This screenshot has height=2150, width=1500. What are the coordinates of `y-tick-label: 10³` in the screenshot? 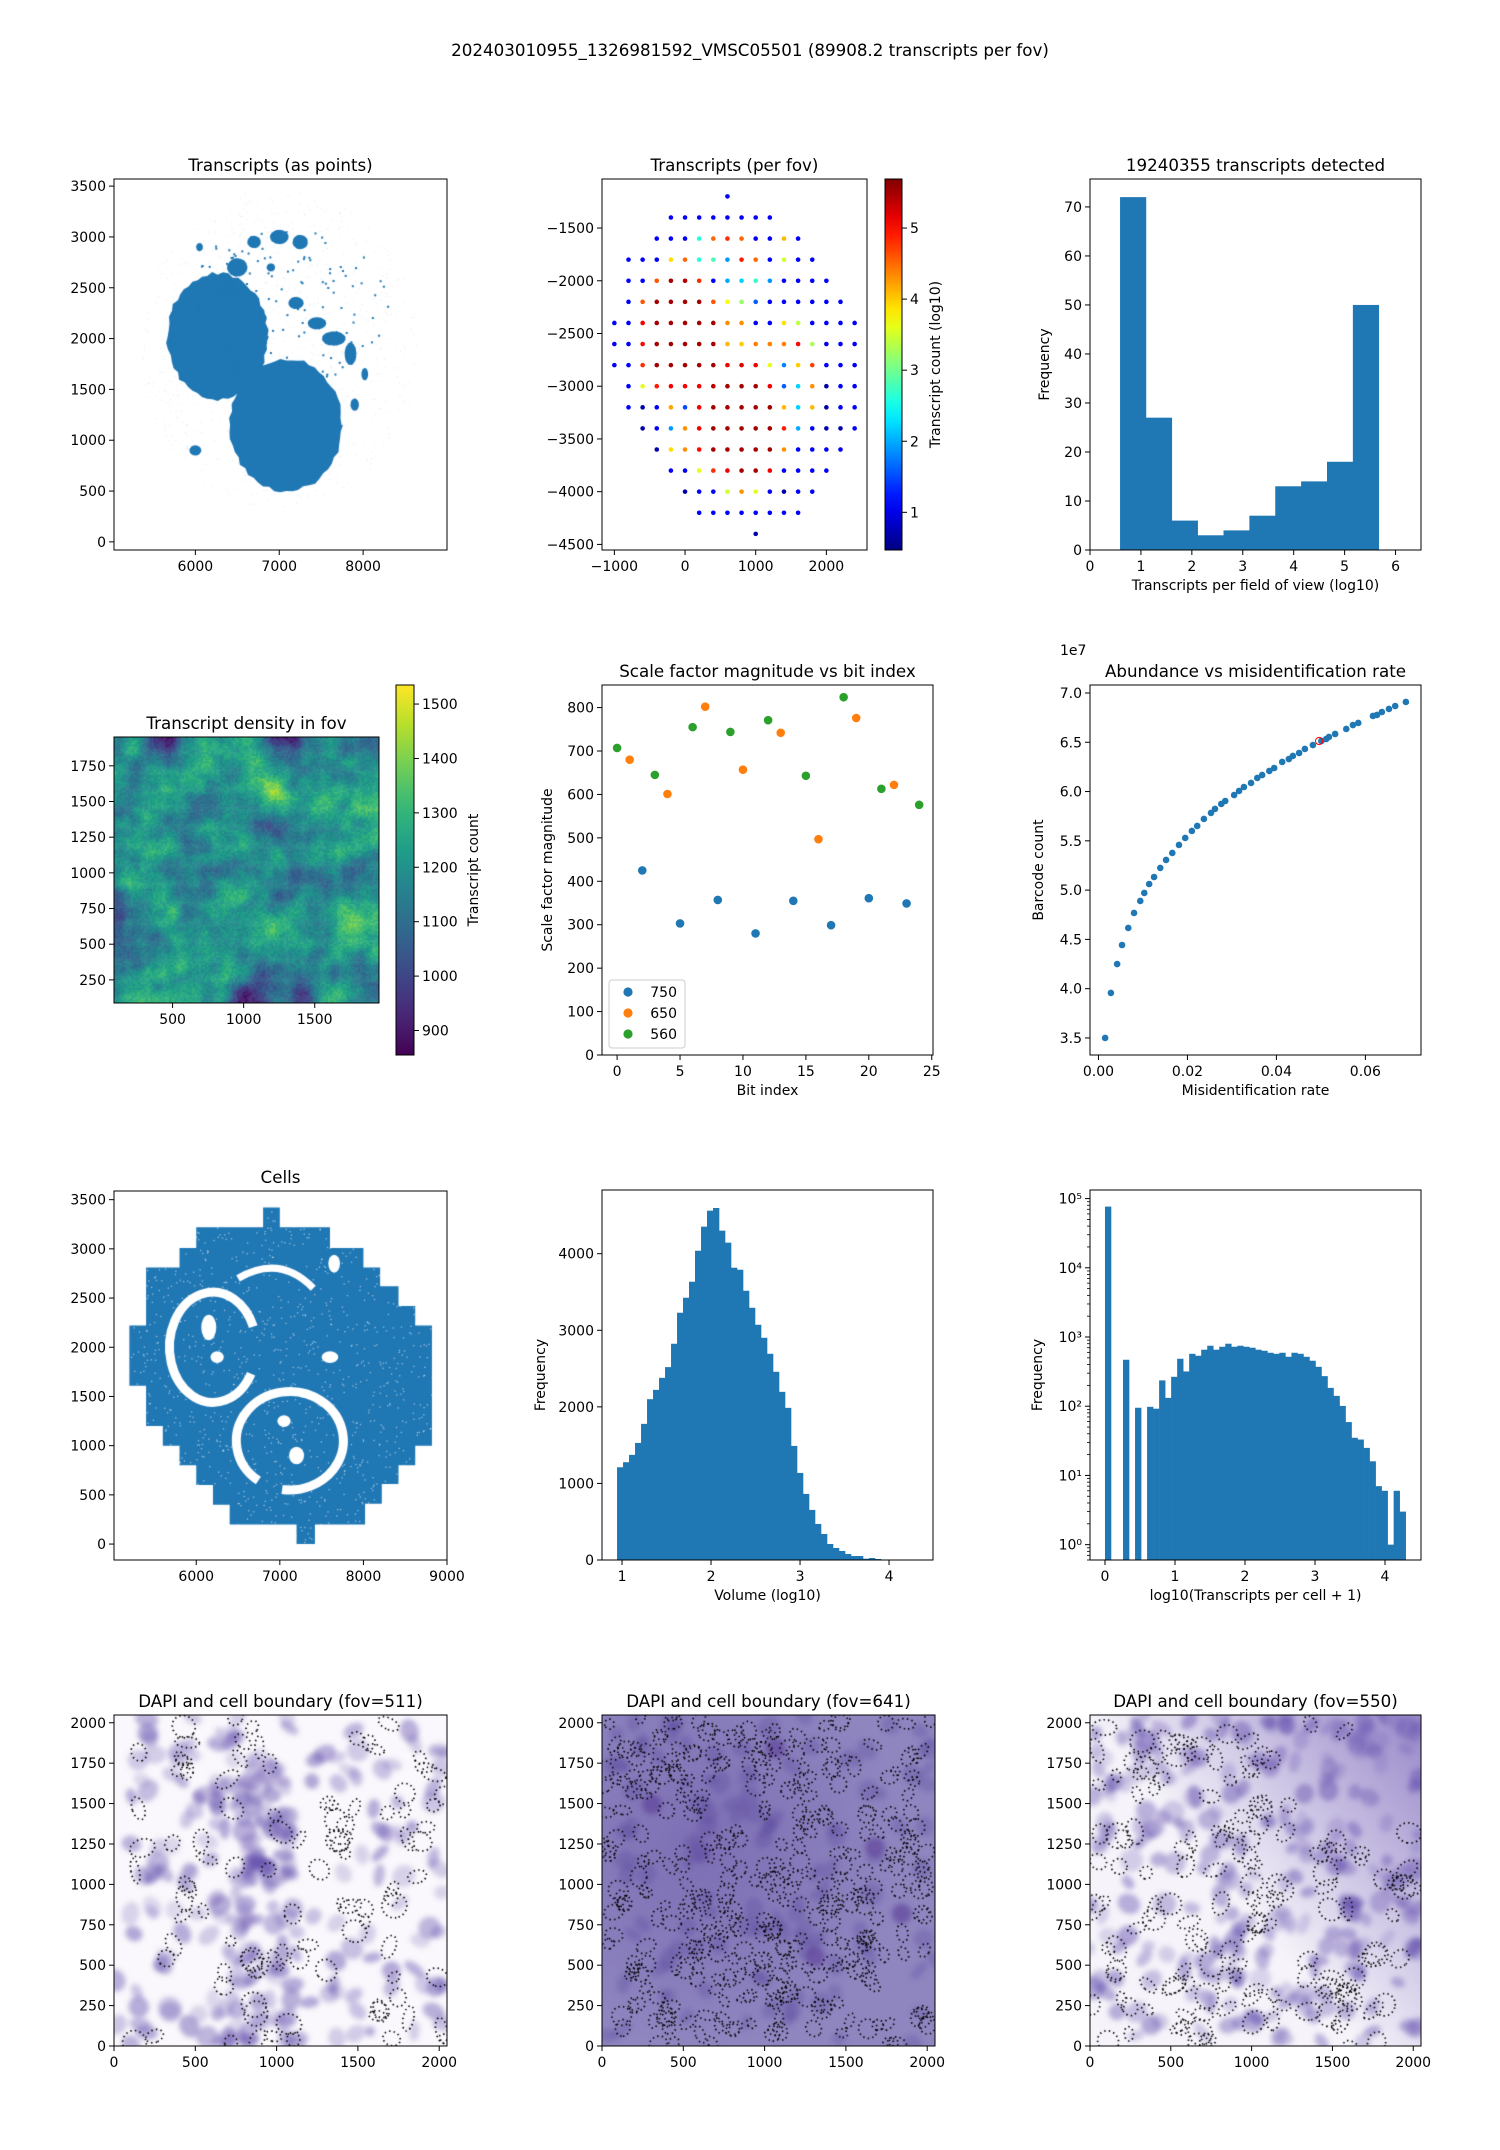 It's located at (1070, 1338).